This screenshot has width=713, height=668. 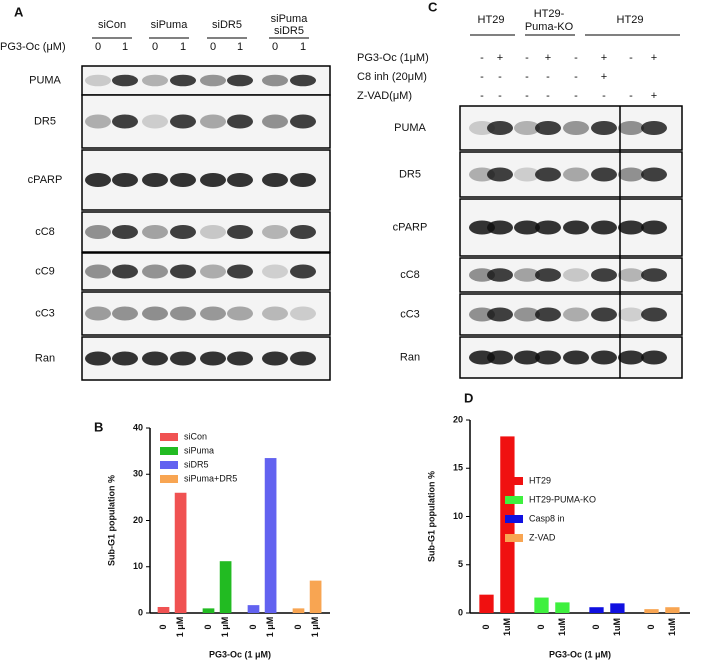 What do you see at coordinates (138, 427) in the screenshot?
I see `y-tick-label: 40` at bounding box center [138, 427].